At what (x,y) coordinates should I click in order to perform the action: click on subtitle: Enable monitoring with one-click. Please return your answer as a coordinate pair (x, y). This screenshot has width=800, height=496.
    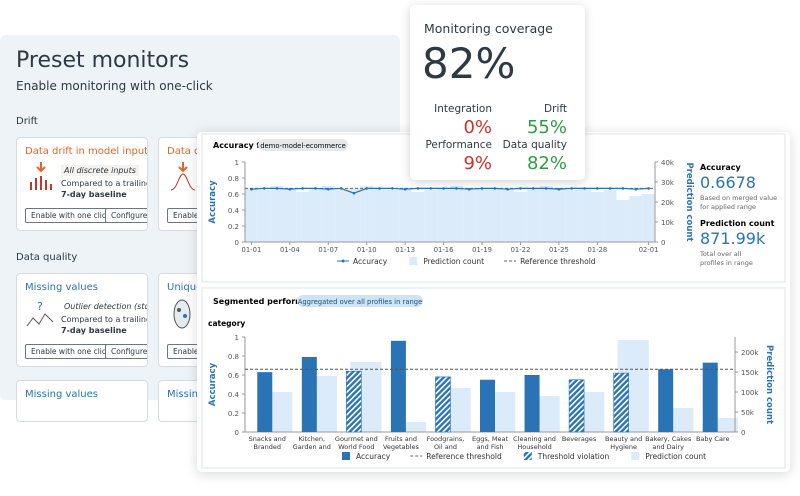
    Looking at the image, I should click on (114, 86).